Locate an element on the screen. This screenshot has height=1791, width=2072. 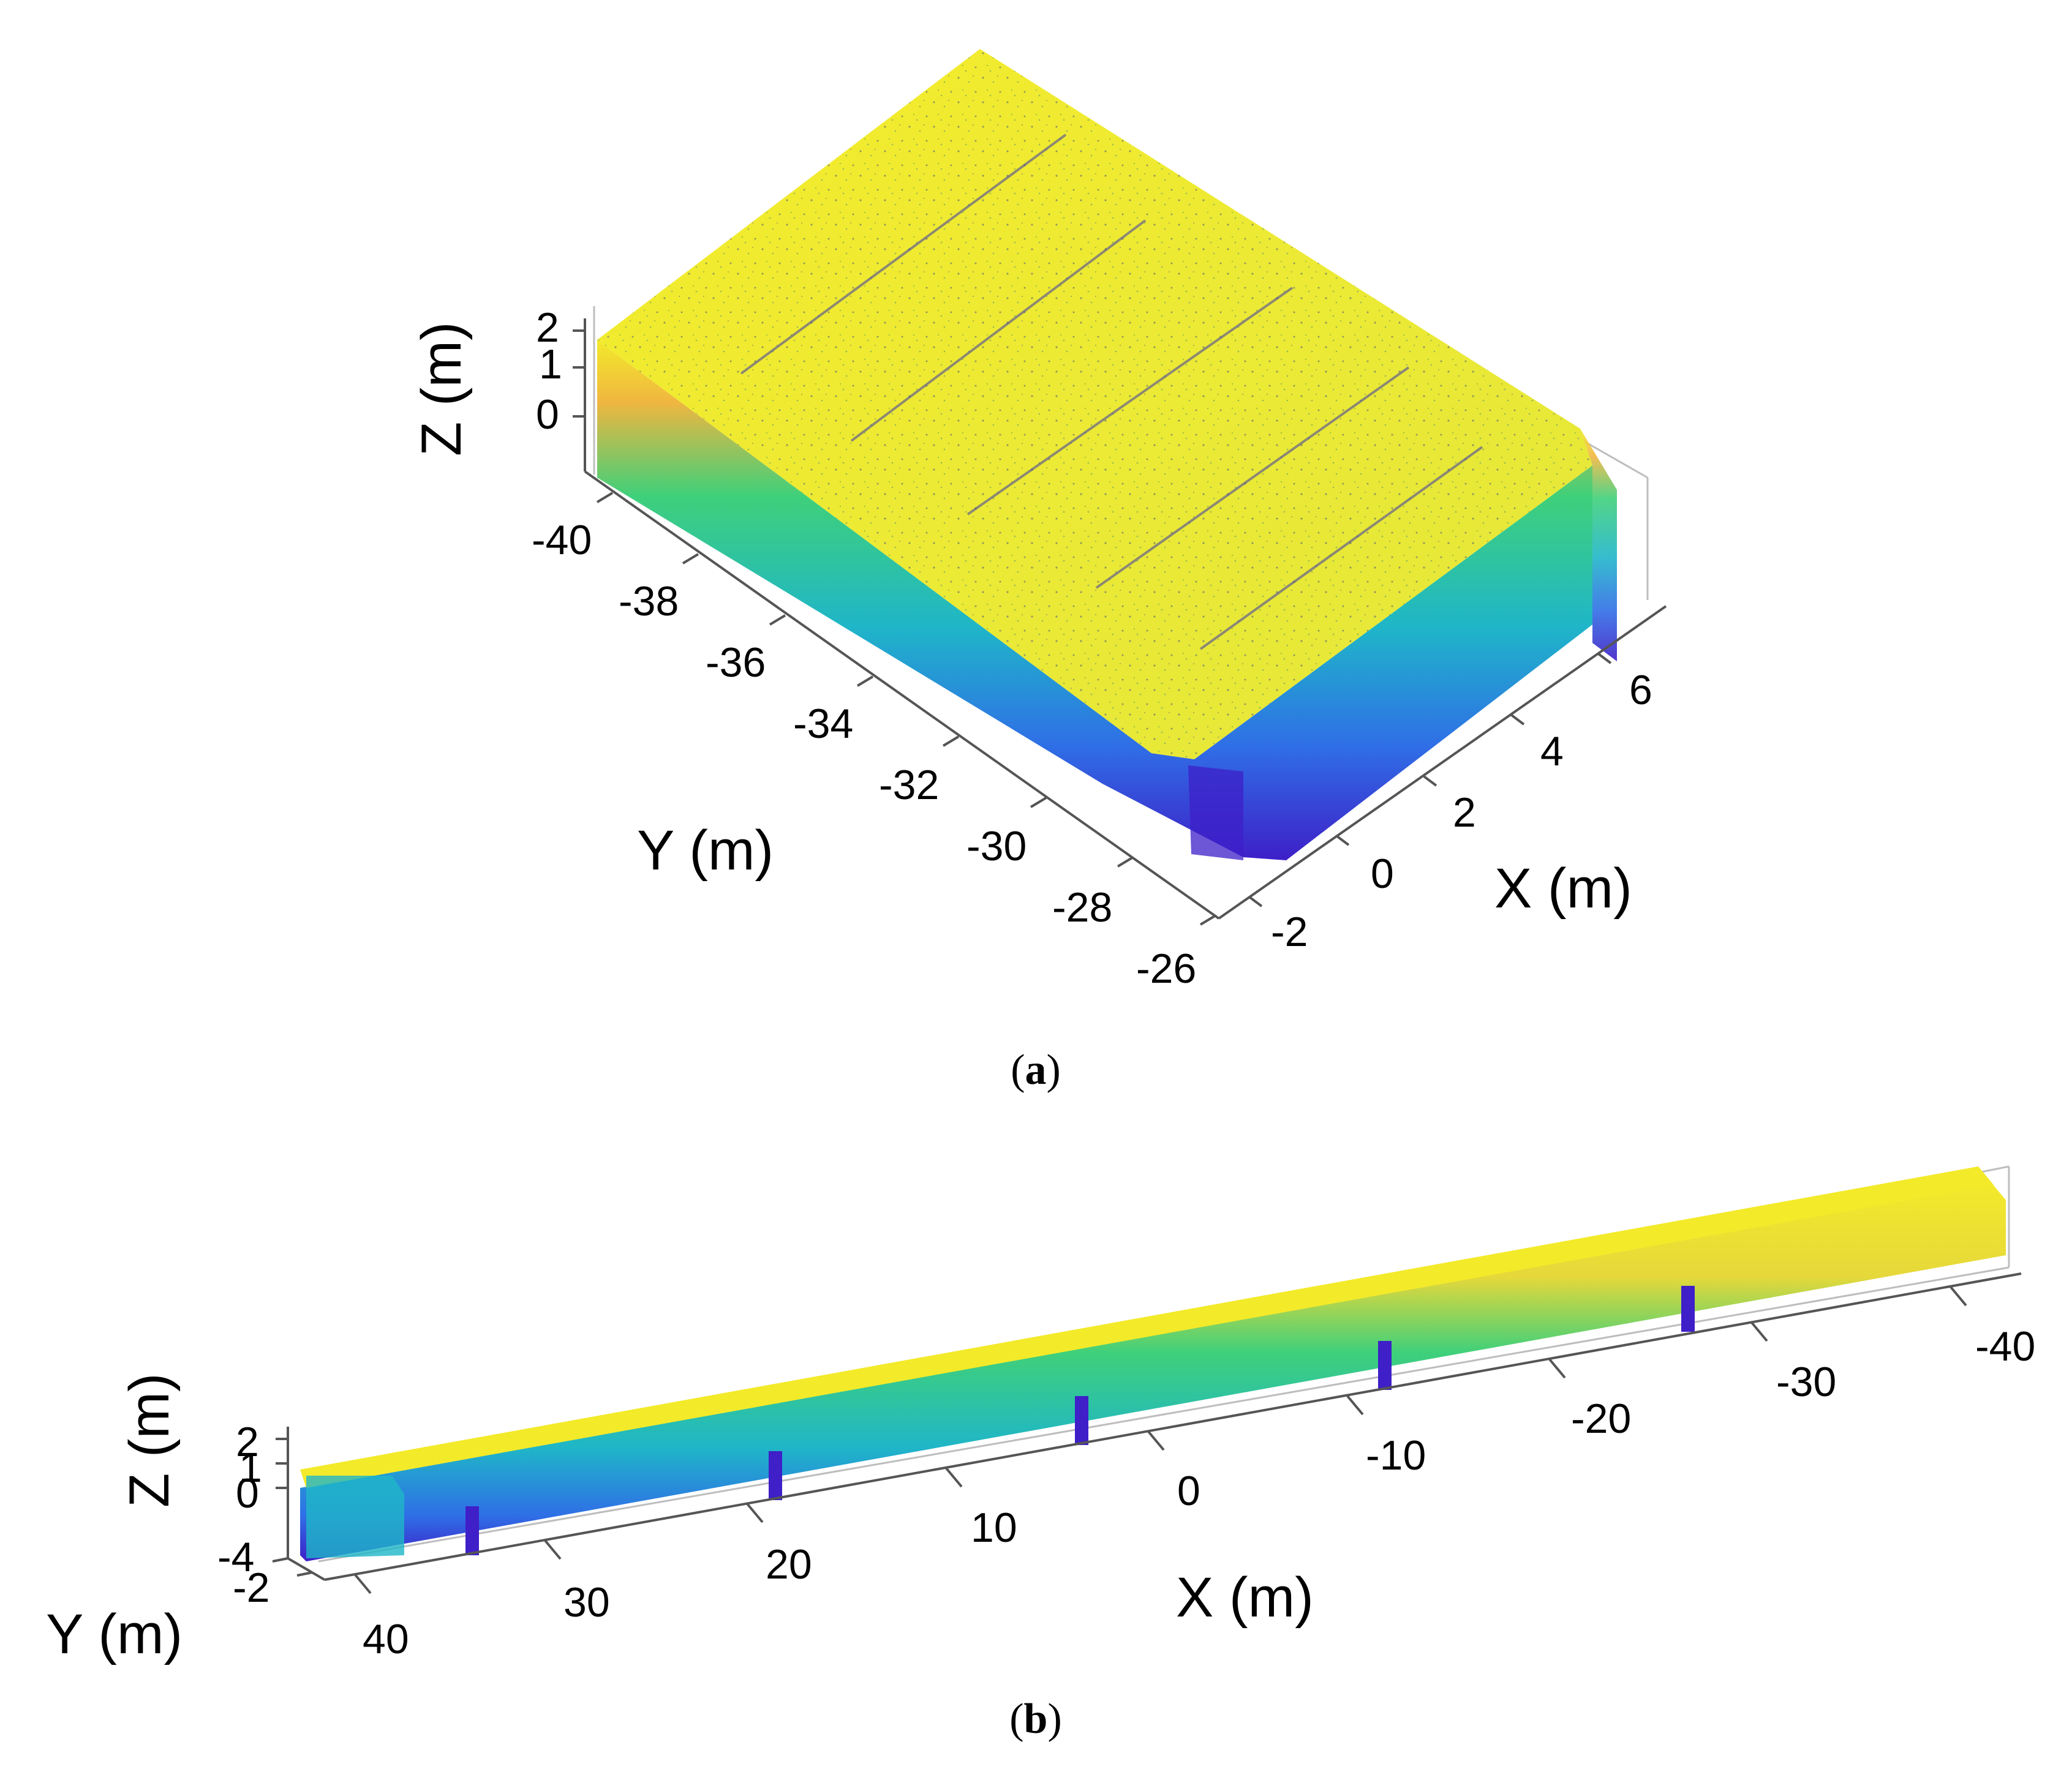
panel-b-x-tick: -10 is located at coordinates (1396, 1455).